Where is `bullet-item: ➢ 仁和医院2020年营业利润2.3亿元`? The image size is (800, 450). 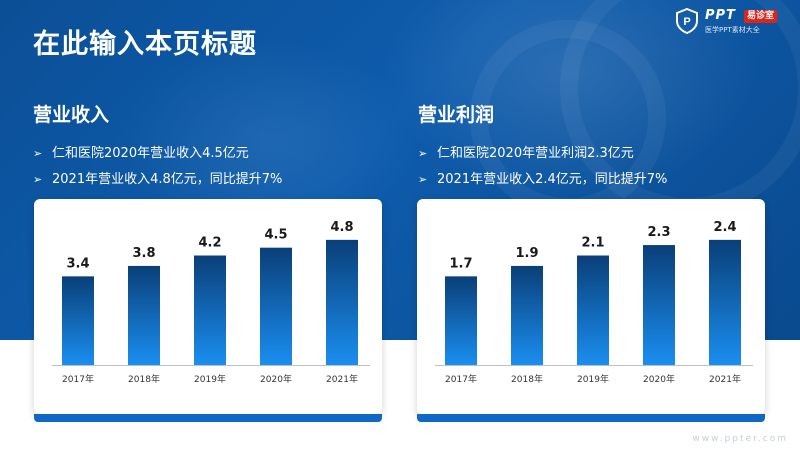 bullet-item: ➢ 仁和医院2020年营业利润2.3亿元 is located at coordinates (598, 154).